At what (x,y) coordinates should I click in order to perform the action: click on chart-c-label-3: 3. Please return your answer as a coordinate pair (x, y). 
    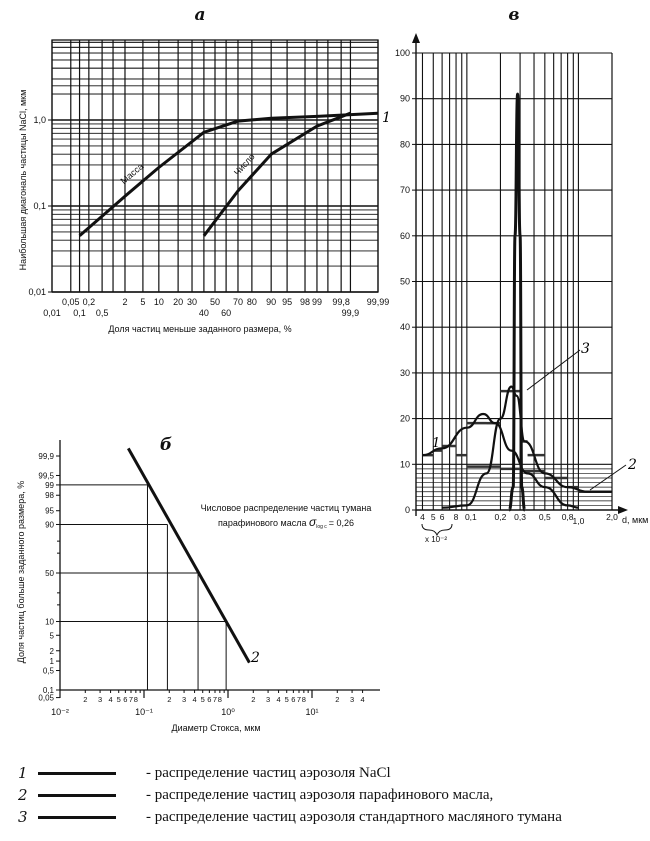
    Looking at the image, I should click on (585, 349).